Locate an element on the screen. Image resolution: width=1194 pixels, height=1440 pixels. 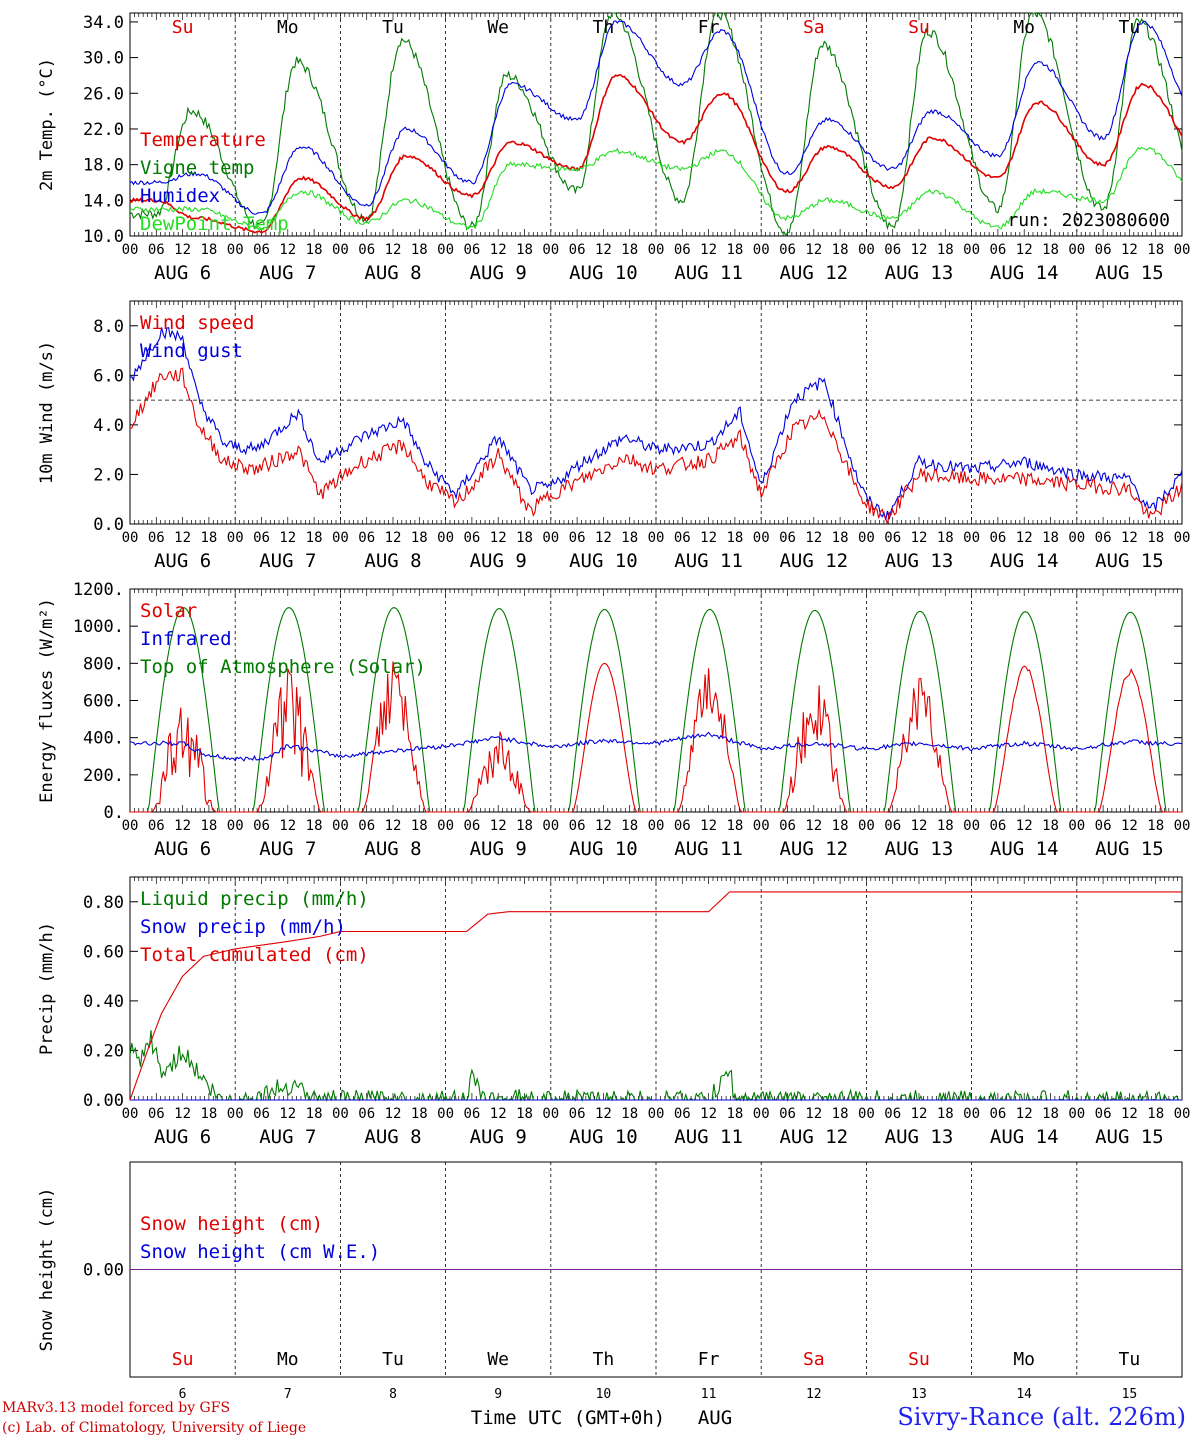
series-infrared is located at coordinates (656, 746).